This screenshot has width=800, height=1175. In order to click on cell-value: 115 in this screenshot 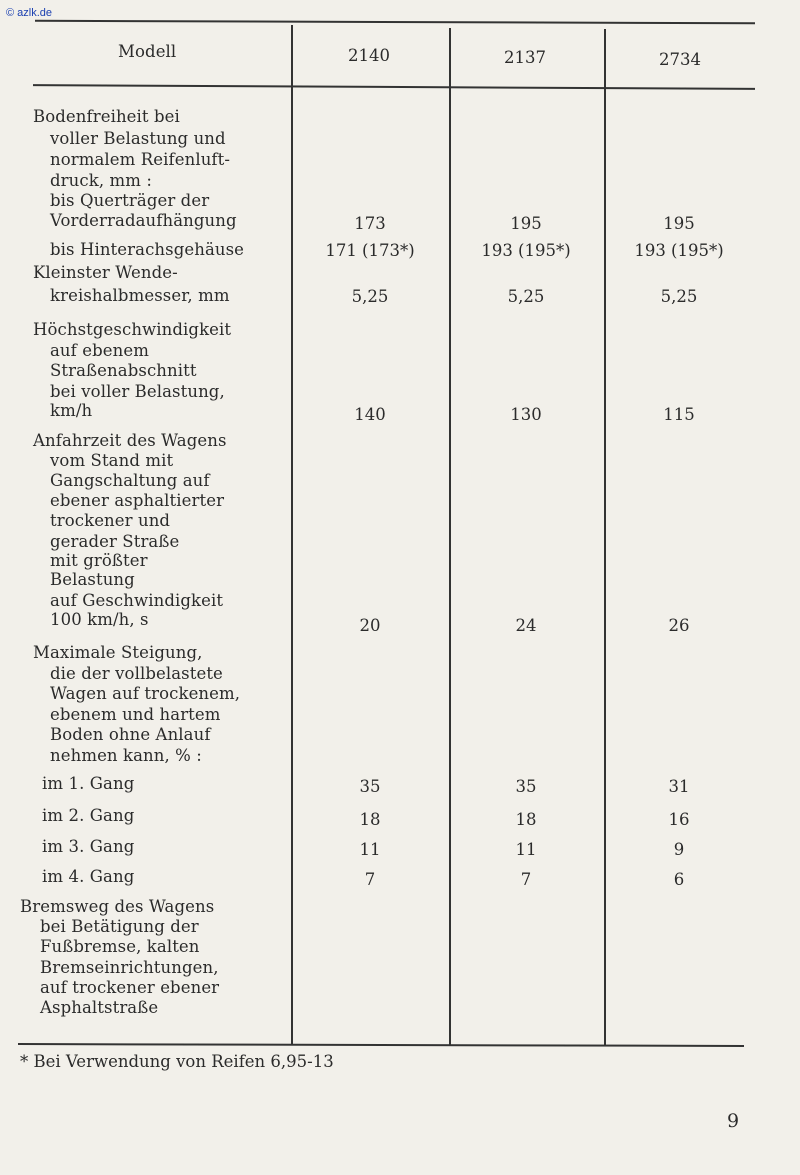, I will do `click(679, 414)`.